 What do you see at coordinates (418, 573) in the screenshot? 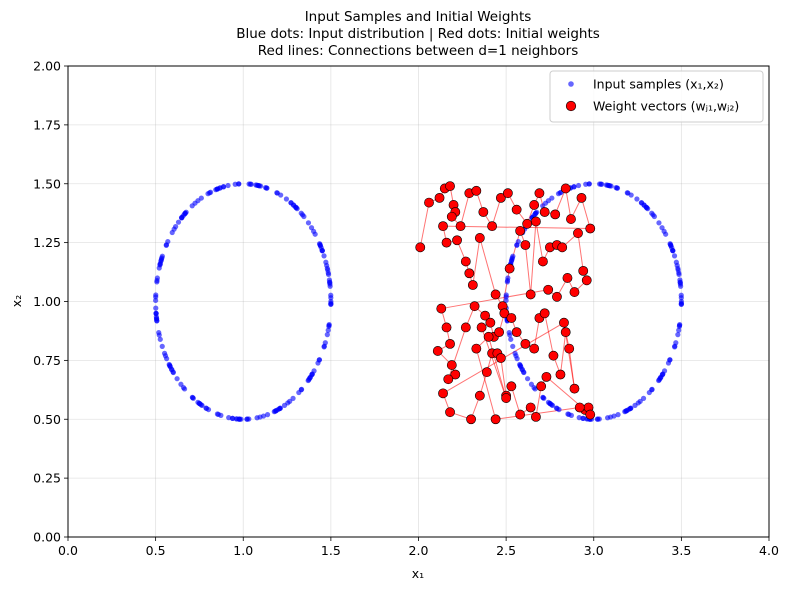
I see `x-axis-label: x₁` at bounding box center [418, 573].